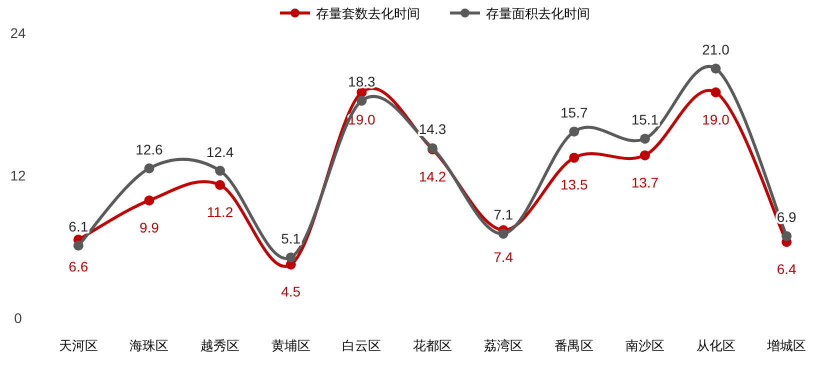 This screenshot has height=369, width=840. What do you see at coordinates (220, 152) in the screenshot?
I see `data-label: 12.4` at bounding box center [220, 152].